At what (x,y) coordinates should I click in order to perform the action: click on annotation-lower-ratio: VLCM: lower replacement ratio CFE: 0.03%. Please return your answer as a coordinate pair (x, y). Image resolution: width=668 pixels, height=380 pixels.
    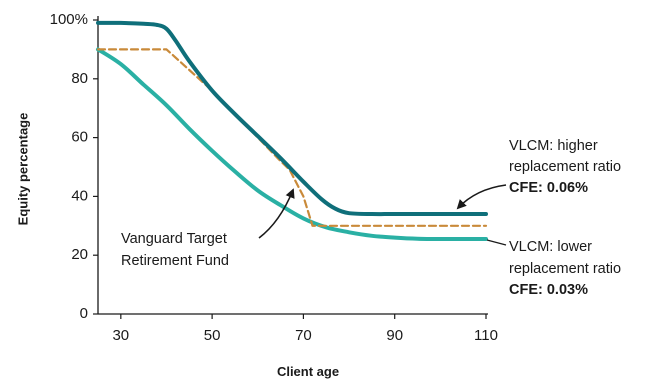
    Looking at the image, I should click on (553, 268).